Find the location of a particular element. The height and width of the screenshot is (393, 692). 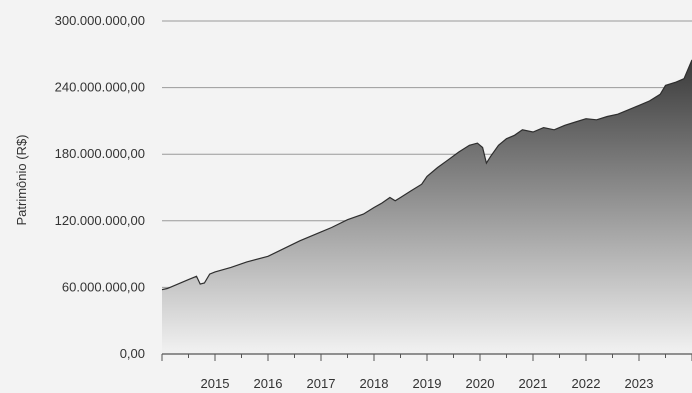

x-tick-labels: 2015 2016 2017 2018 2019 2020 2021 2022 2023 is located at coordinates (427, 383).